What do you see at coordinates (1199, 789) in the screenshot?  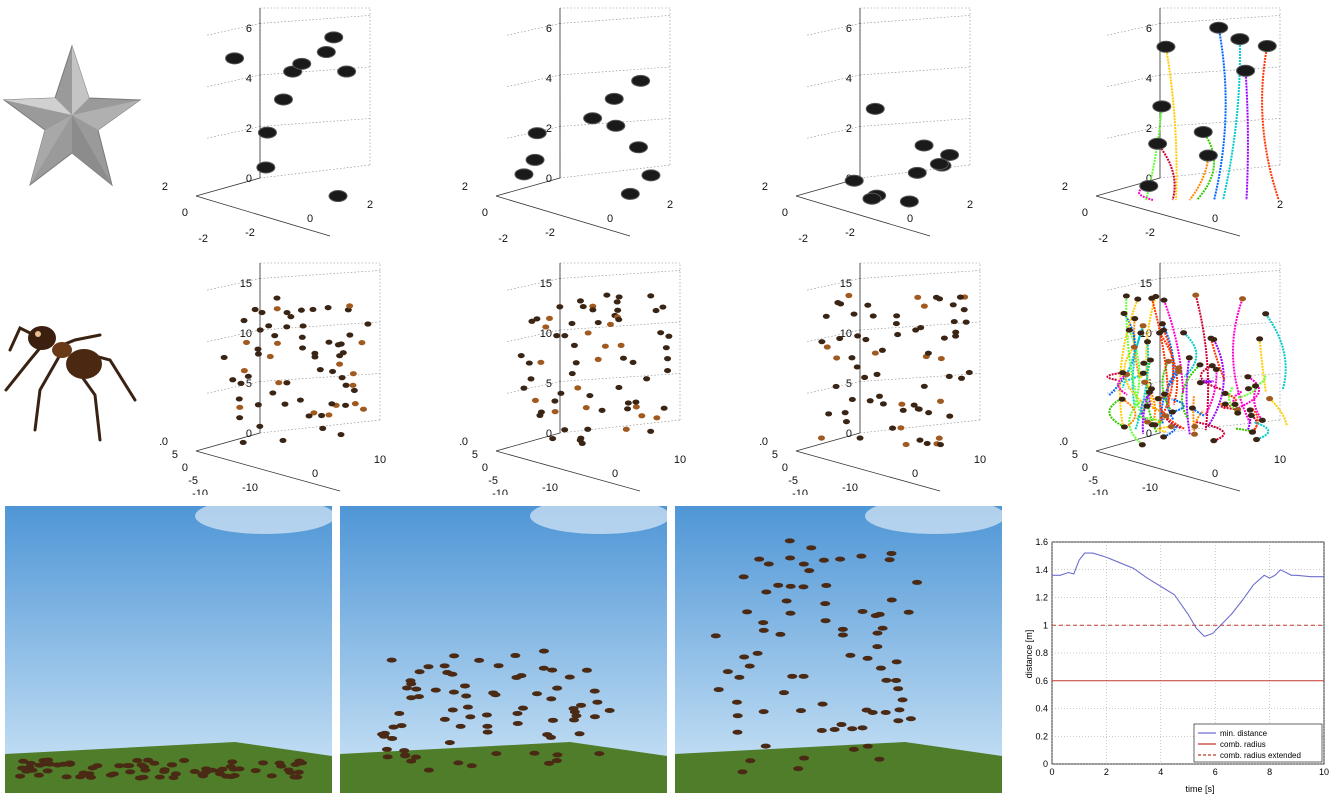 I see `chart-xlabel: time [s]` at bounding box center [1199, 789].